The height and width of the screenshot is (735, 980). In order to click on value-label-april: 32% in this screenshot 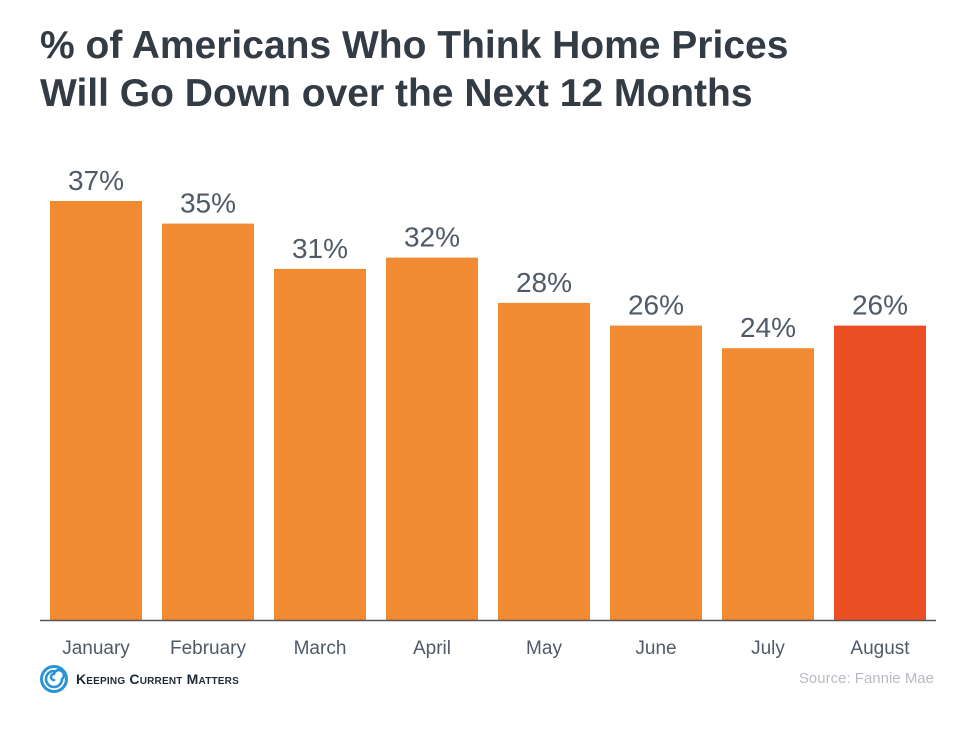, I will do `click(432, 237)`.